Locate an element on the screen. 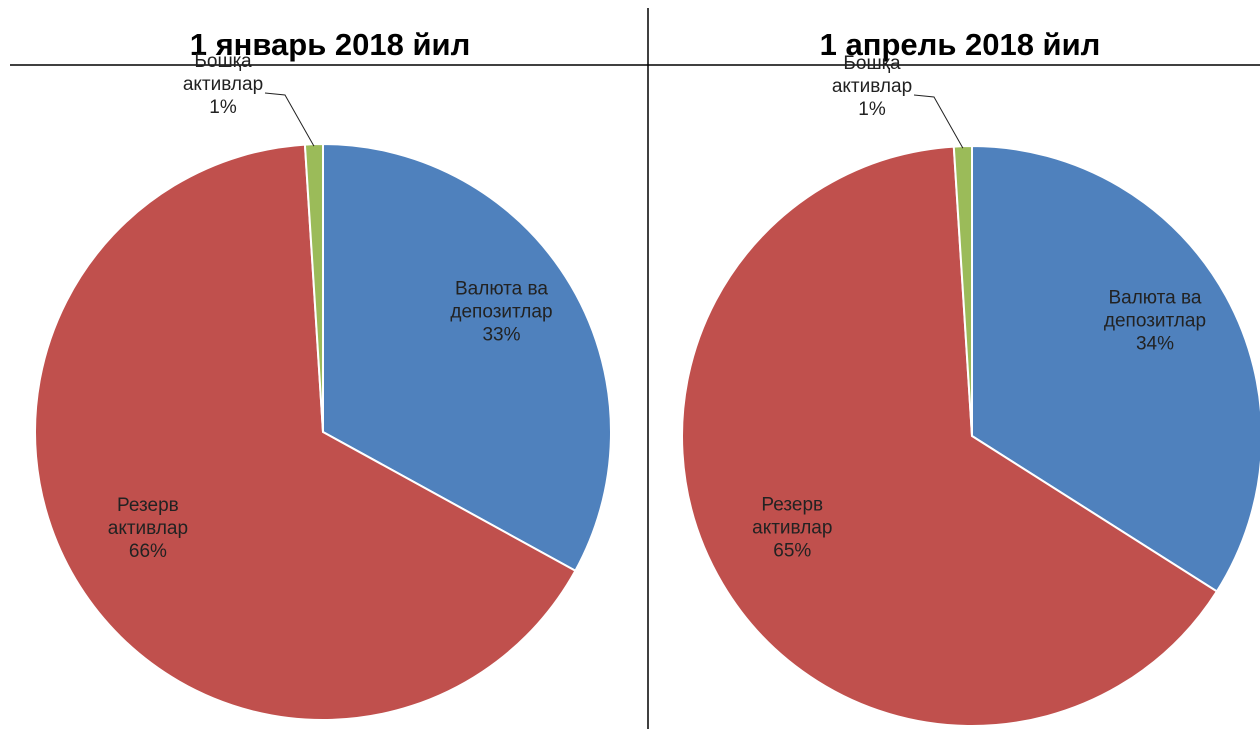 The image size is (1260, 729). slice-label-value: 65% is located at coordinates (792, 550).